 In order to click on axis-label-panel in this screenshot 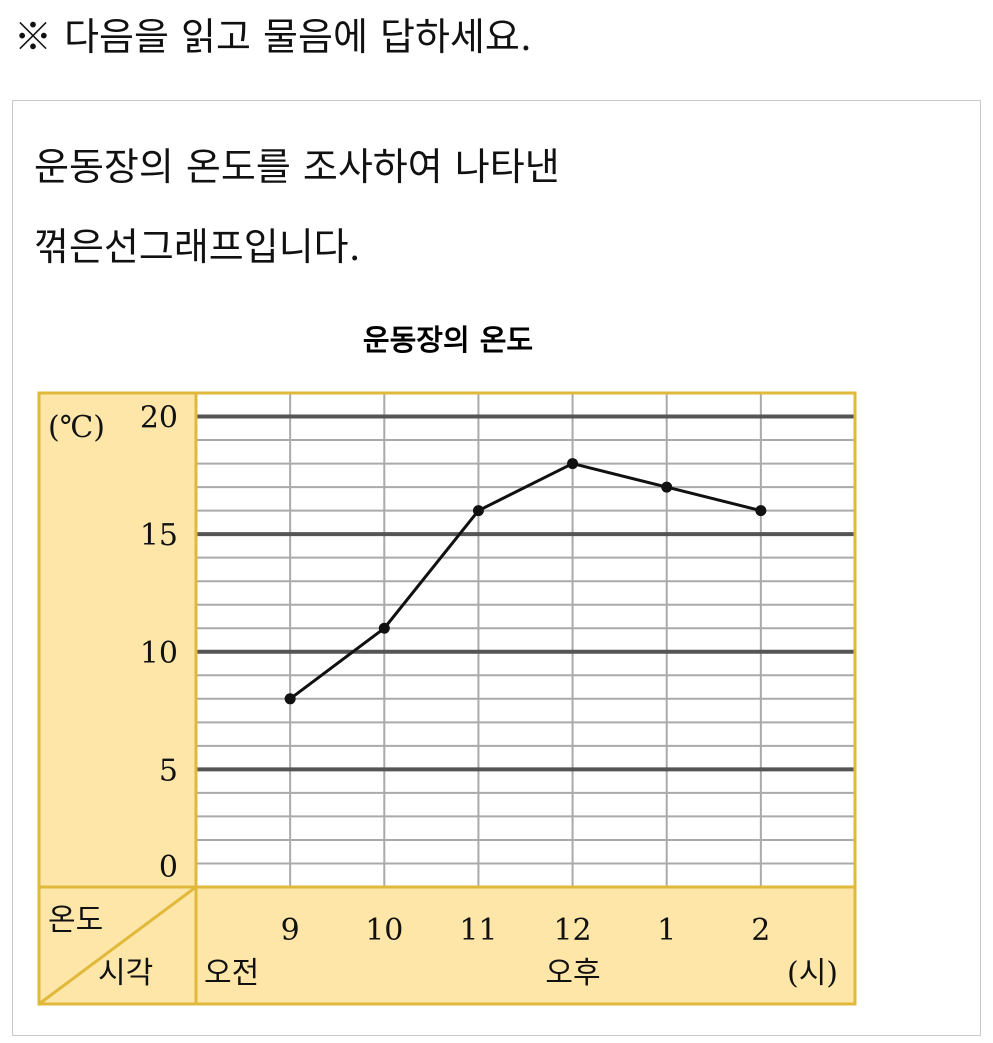, I will do `click(117, 698)`.